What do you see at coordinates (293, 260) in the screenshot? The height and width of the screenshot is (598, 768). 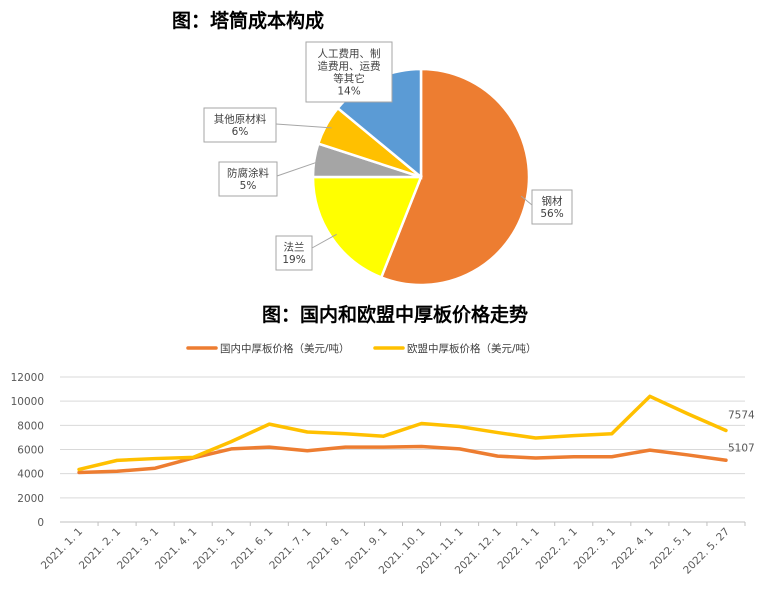 I see `pie-label-percent: 19%` at bounding box center [293, 260].